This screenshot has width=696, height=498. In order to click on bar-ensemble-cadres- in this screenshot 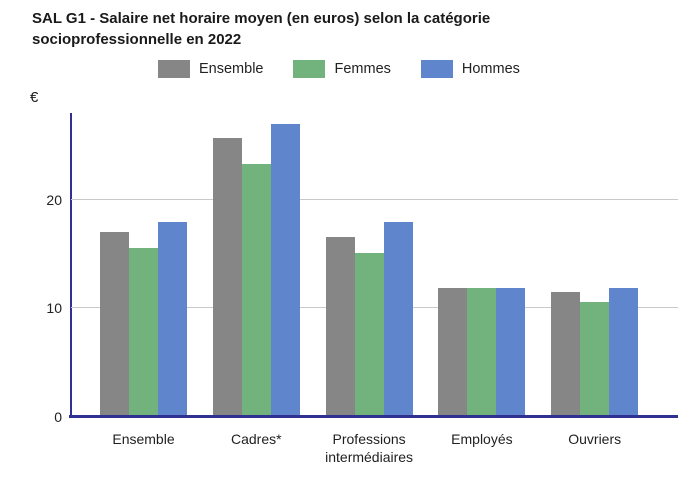, I will do `click(227, 276)`.